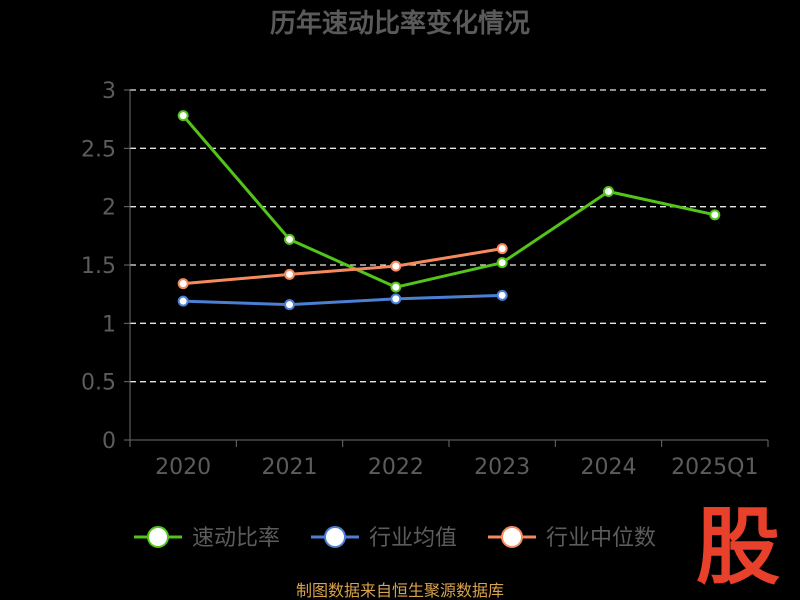  Describe the element at coordinates (109, 208) in the screenshot. I see `y-tick-label: 2` at that location.